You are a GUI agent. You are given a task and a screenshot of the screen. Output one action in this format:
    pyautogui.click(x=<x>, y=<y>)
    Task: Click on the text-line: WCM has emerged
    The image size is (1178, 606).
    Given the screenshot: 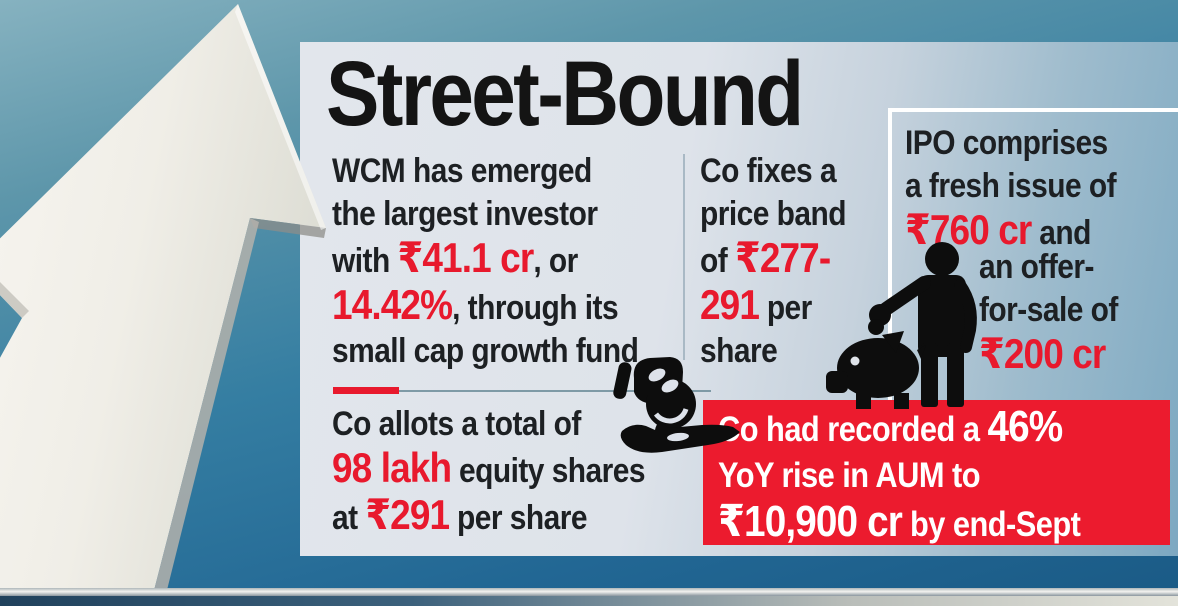 What is the action you would take?
    pyautogui.click(x=462, y=171)
    